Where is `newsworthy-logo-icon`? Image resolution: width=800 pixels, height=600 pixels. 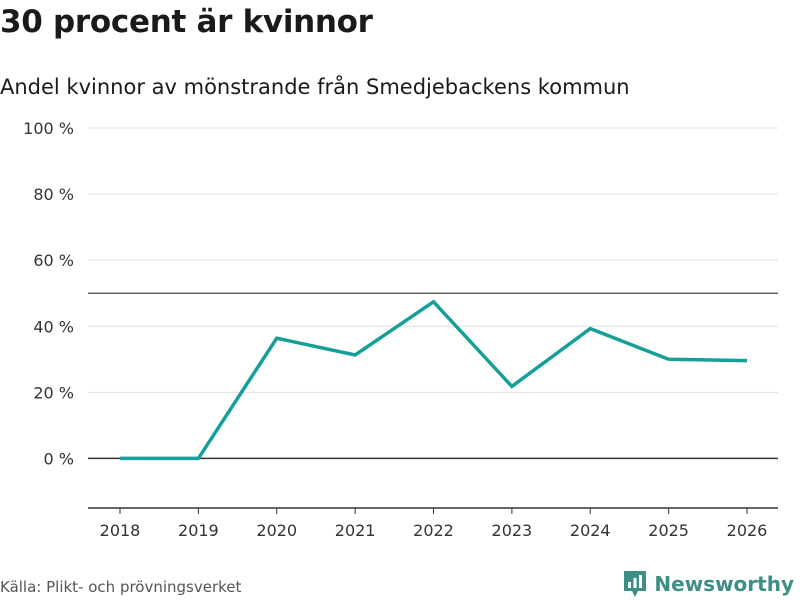
newsworthy-logo-icon is located at coordinates (635, 584).